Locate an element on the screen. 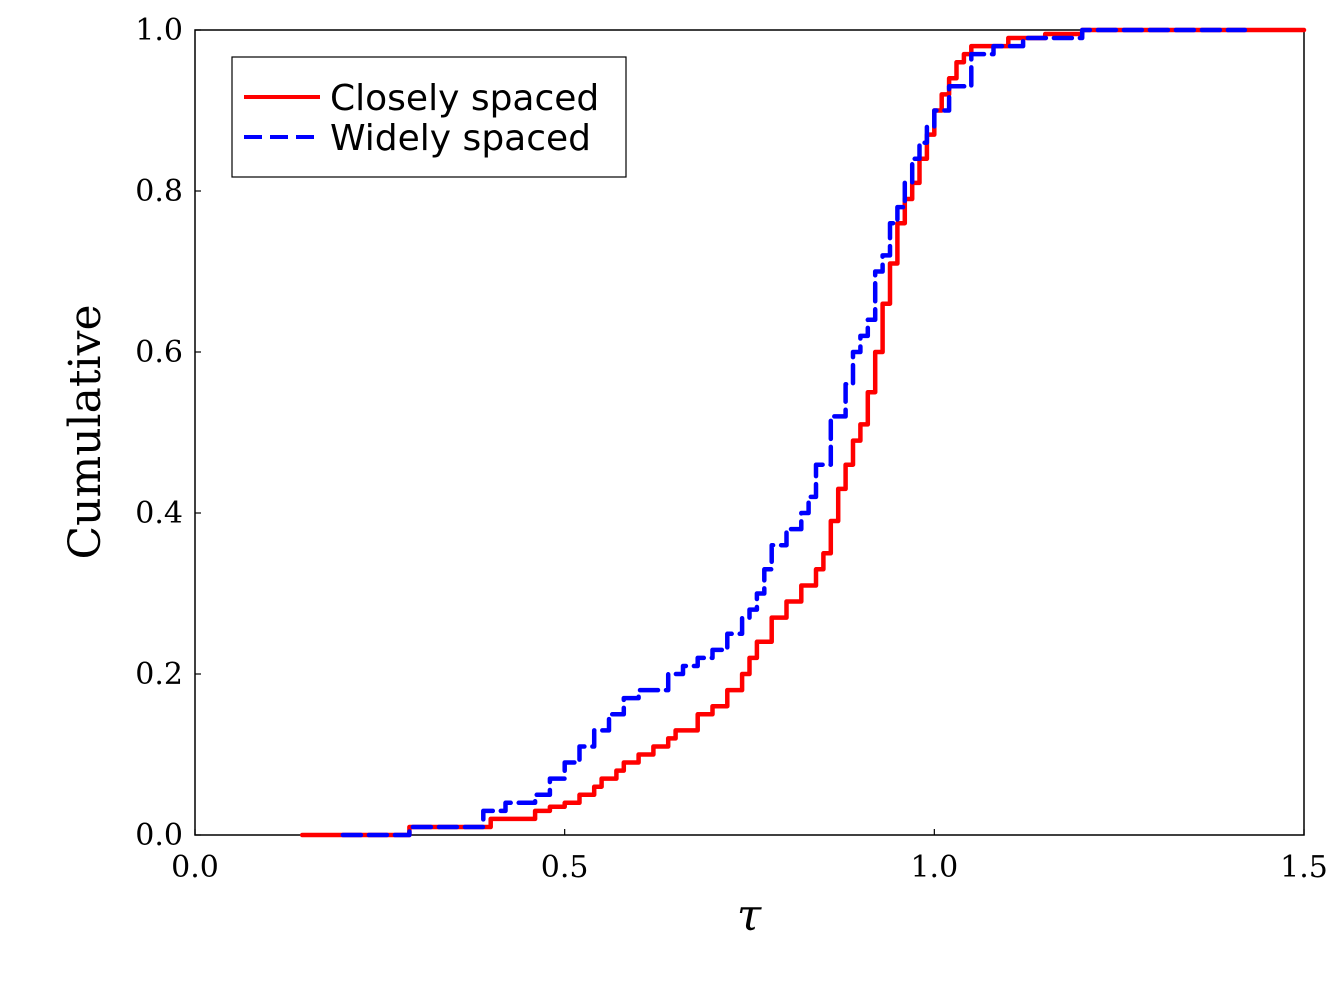 The width and height of the screenshot is (1334, 1000). x-tick-label: 1.0 is located at coordinates (934, 867).